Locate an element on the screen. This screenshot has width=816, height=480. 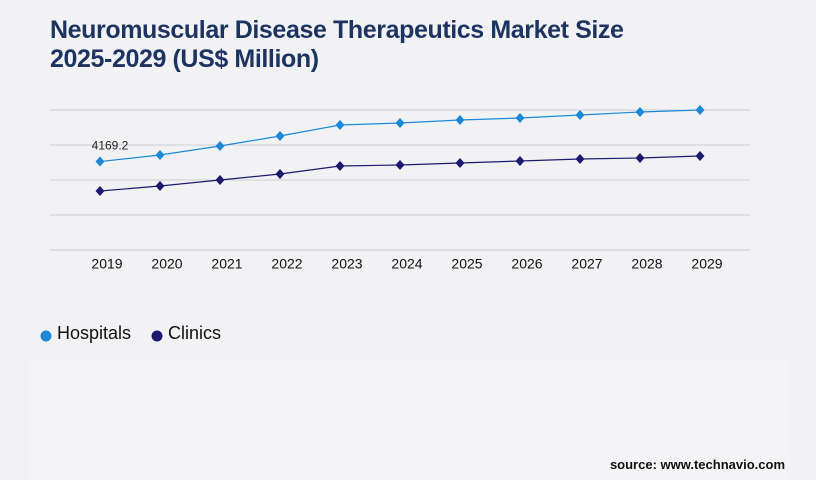
source: source: www.technavio.com is located at coordinates (697, 464).